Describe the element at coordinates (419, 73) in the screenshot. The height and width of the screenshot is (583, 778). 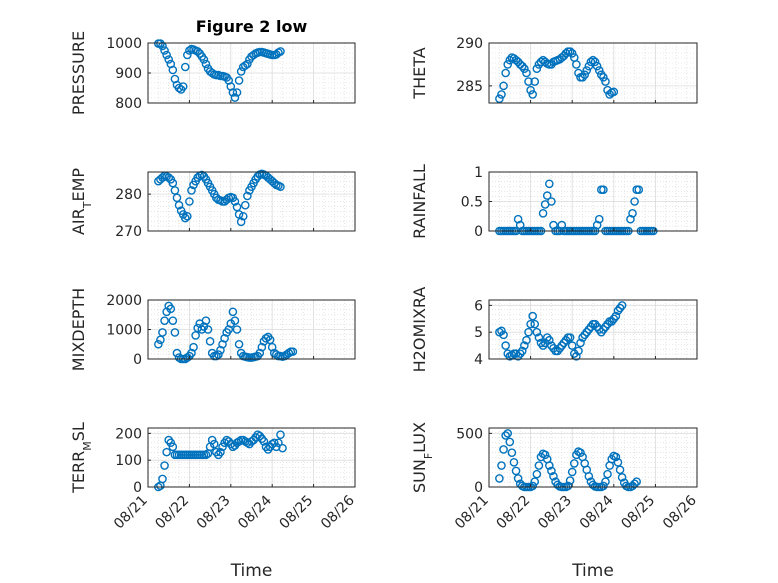
I see `y-axis-label: THETA` at that location.